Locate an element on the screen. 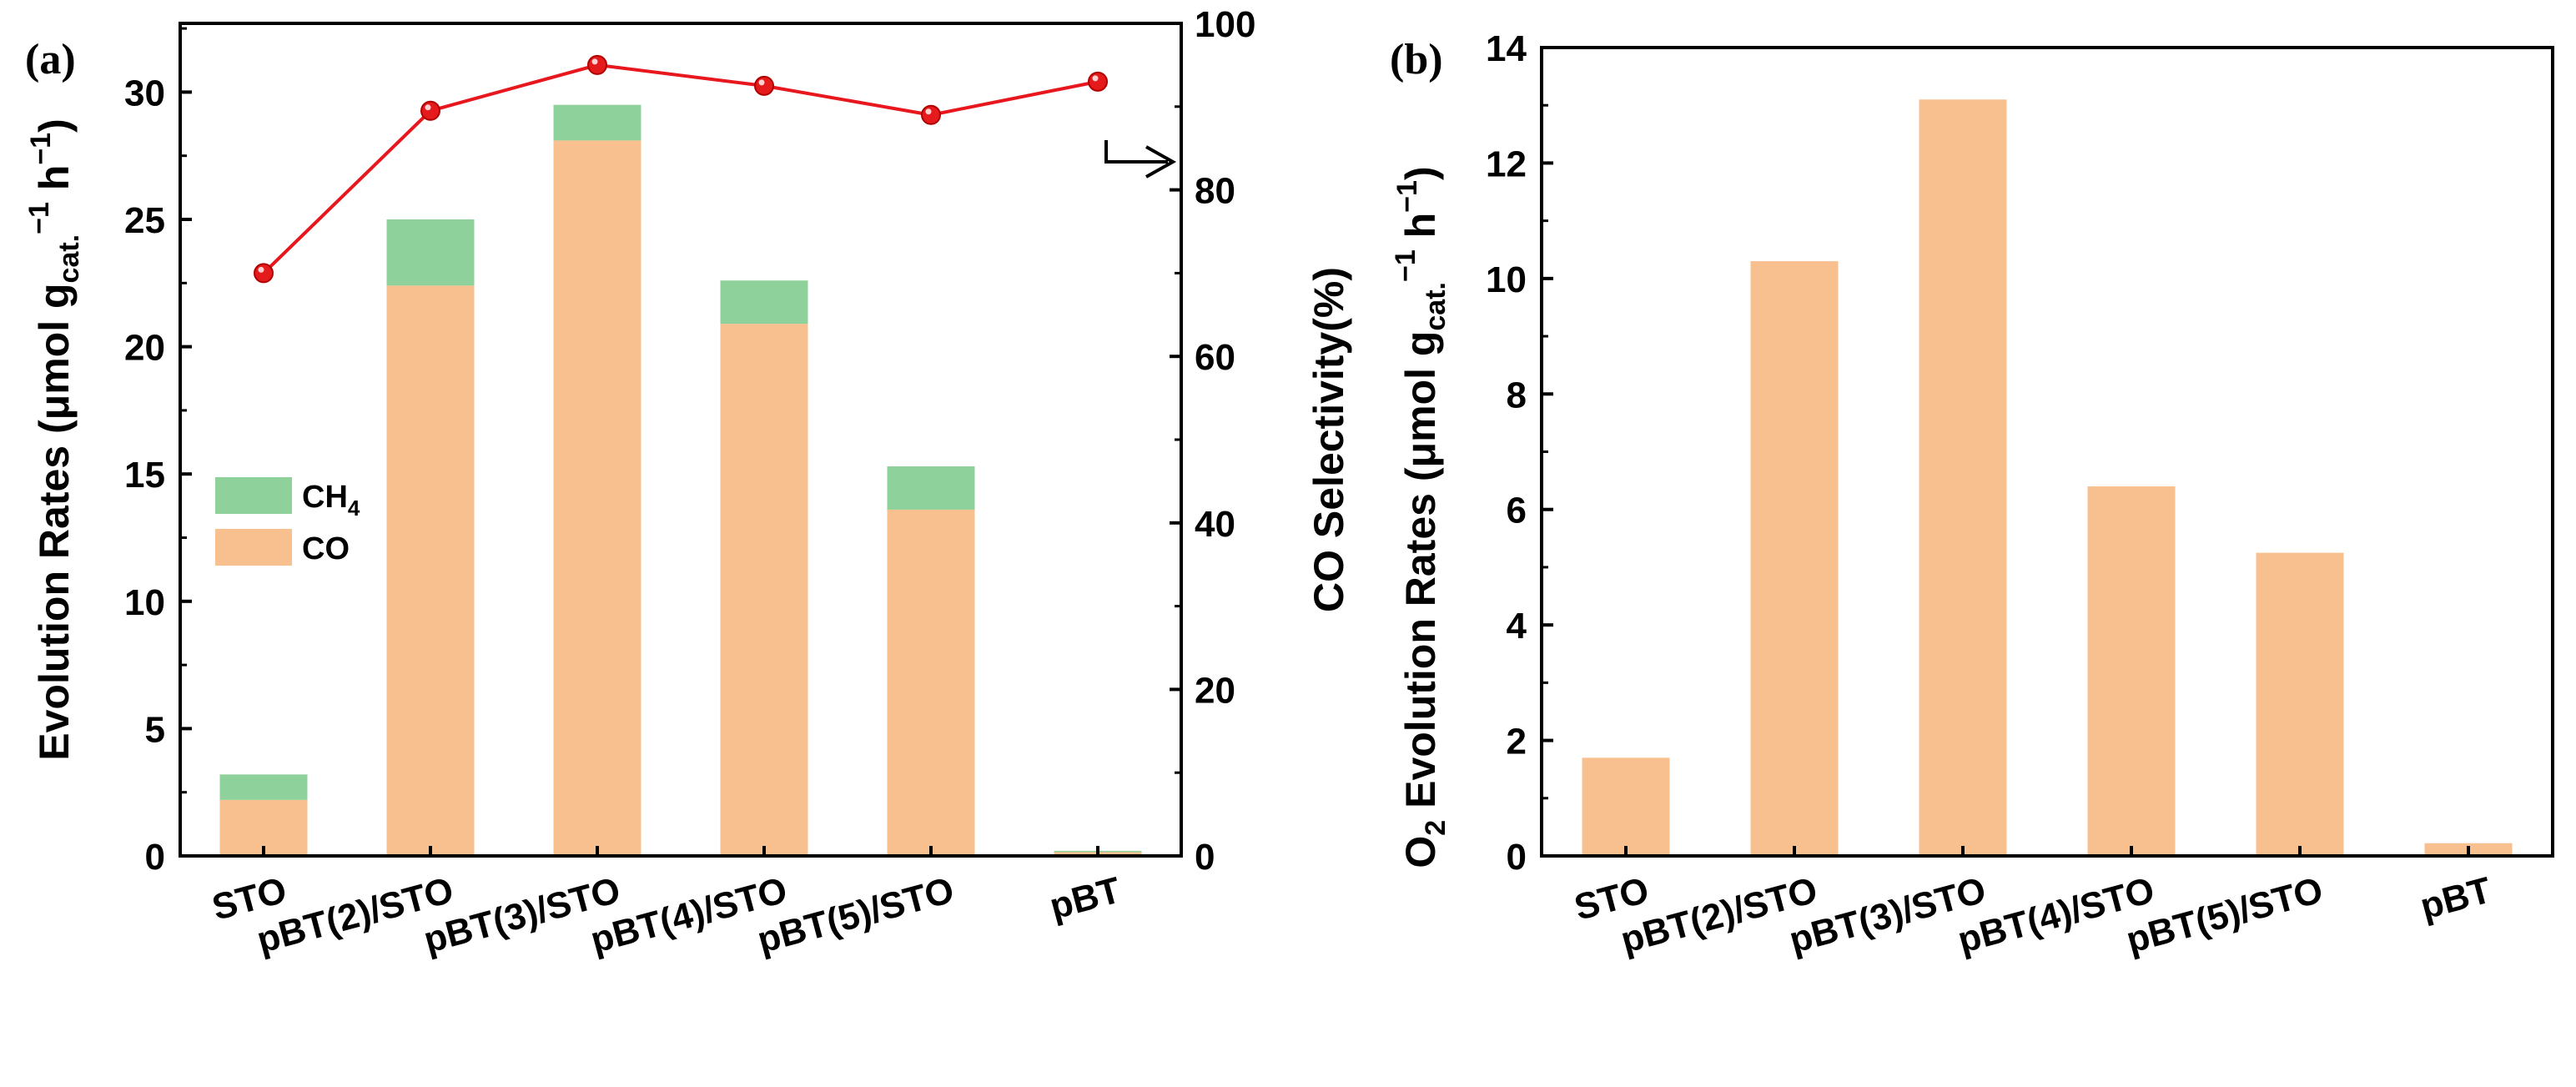 This screenshot has width=2576, height=1087. selectivity-point-pbt-3-sto is located at coordinates (597, 64).